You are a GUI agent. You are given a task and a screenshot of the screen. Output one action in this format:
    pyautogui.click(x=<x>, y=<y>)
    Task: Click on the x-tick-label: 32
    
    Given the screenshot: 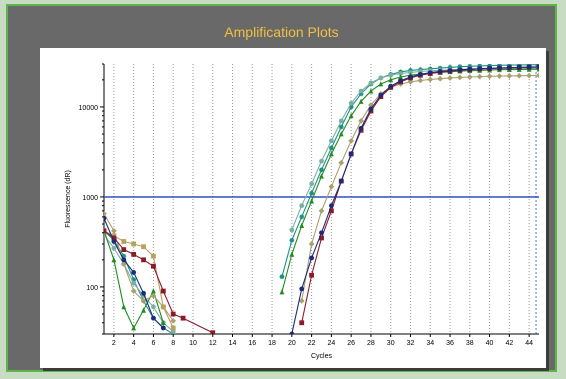 What is the action you would take?
    pyautogui.click(x=411, y=343)
    